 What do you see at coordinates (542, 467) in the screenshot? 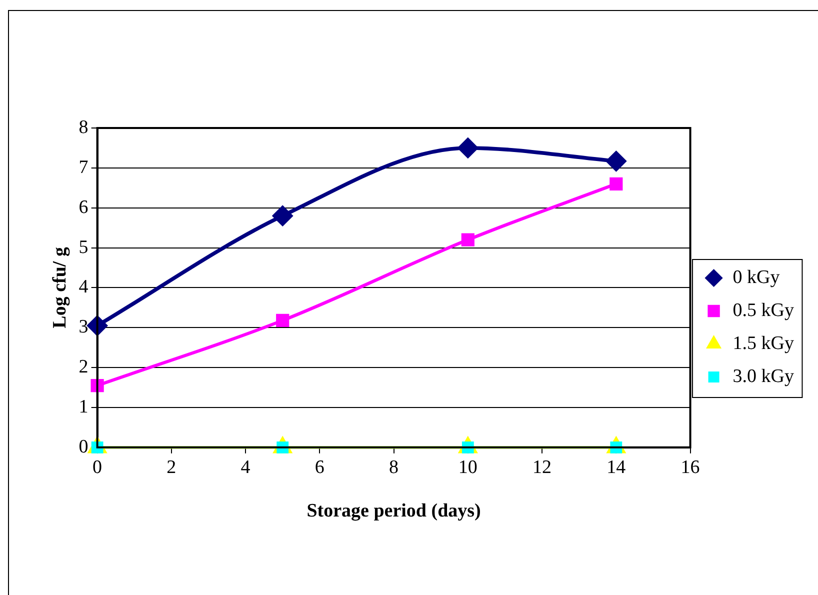
I see `x-tick-label: 12` at bounding box center [542, 467].